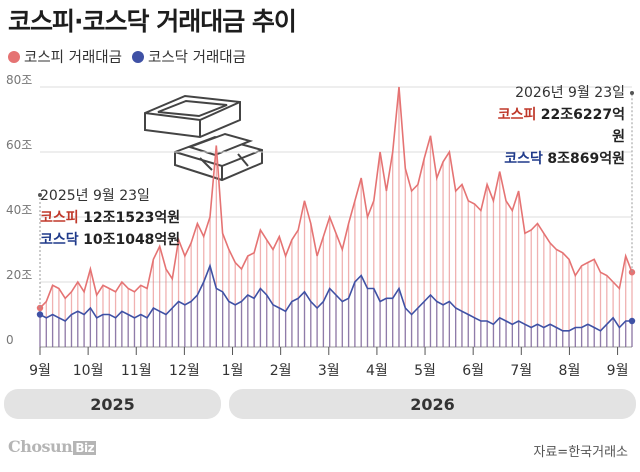 The height and width of the screenshot is (472, 640). I want to click on year-band-2026: 2026, so click(432, 404).